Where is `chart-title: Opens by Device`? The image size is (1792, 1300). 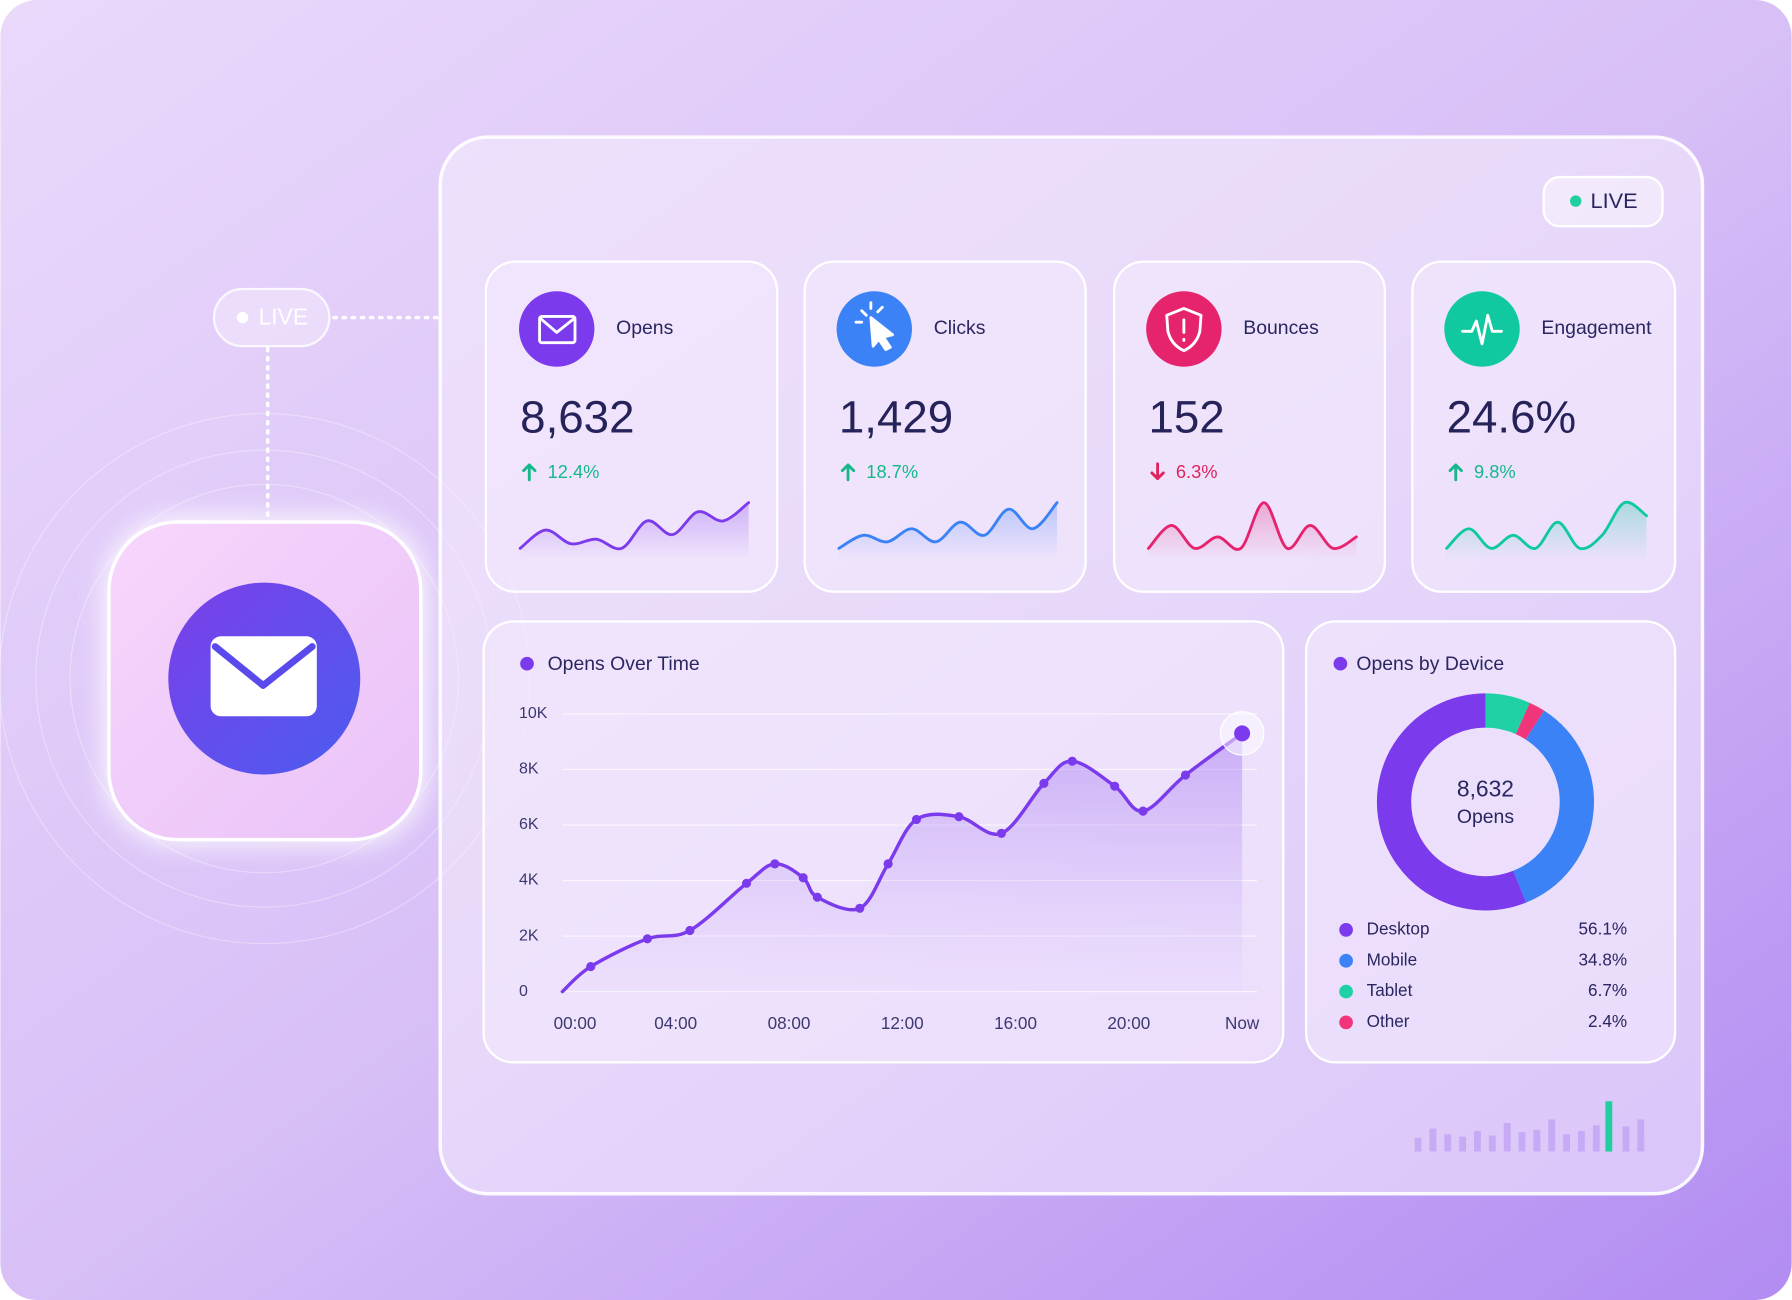 chart-title: Opens by Device is located at coordinates (1430, 664).